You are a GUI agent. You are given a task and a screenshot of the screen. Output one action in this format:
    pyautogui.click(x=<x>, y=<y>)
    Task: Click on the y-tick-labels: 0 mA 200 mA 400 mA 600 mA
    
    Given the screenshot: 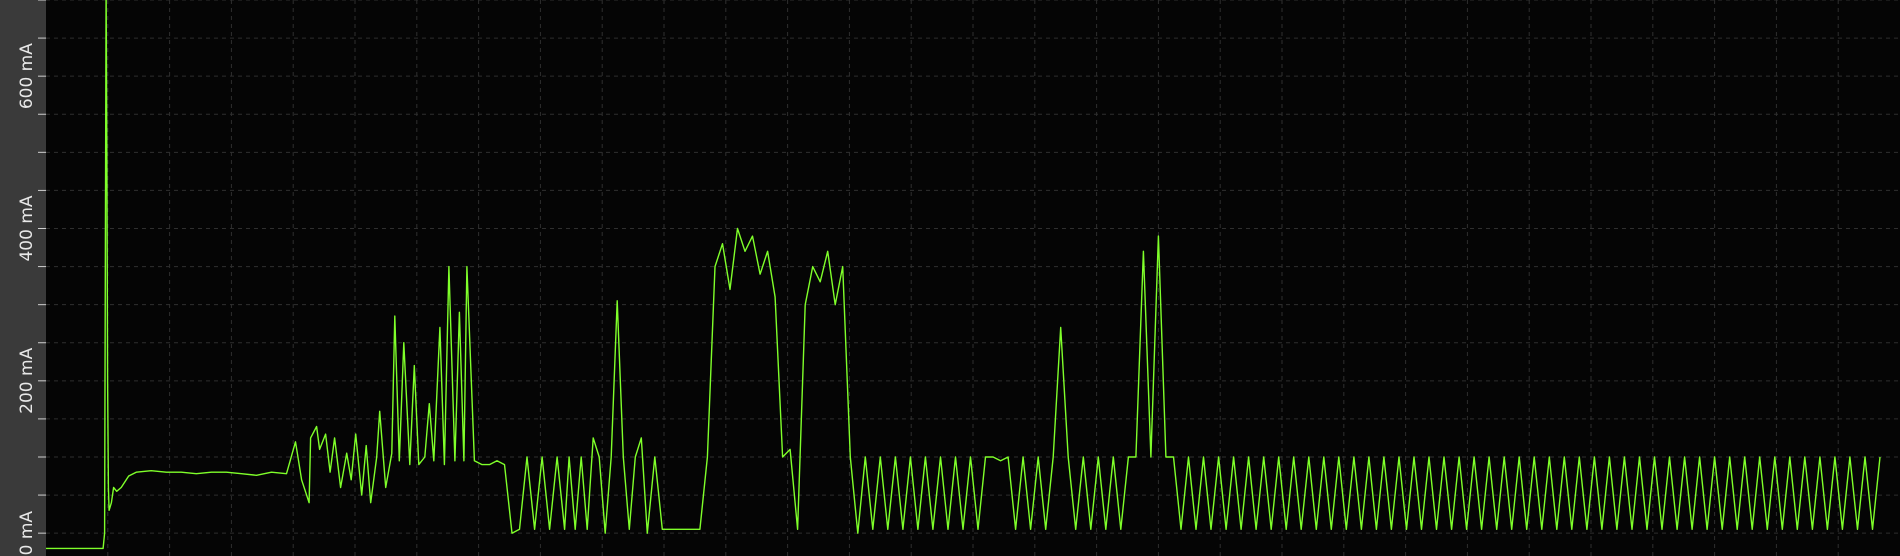 What is the action you would take?
    pyautogui.click(x=27, y=299)
    